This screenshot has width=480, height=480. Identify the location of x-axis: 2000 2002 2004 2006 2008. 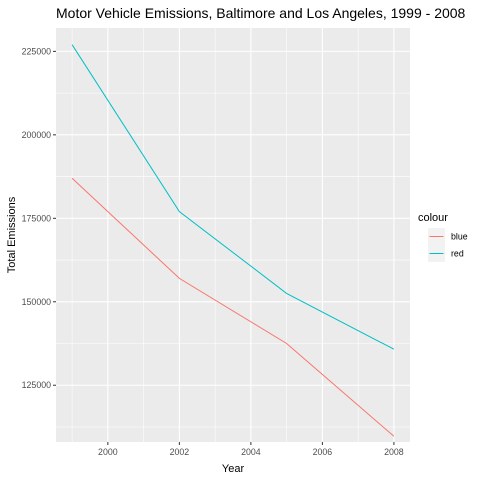
(251, 449).